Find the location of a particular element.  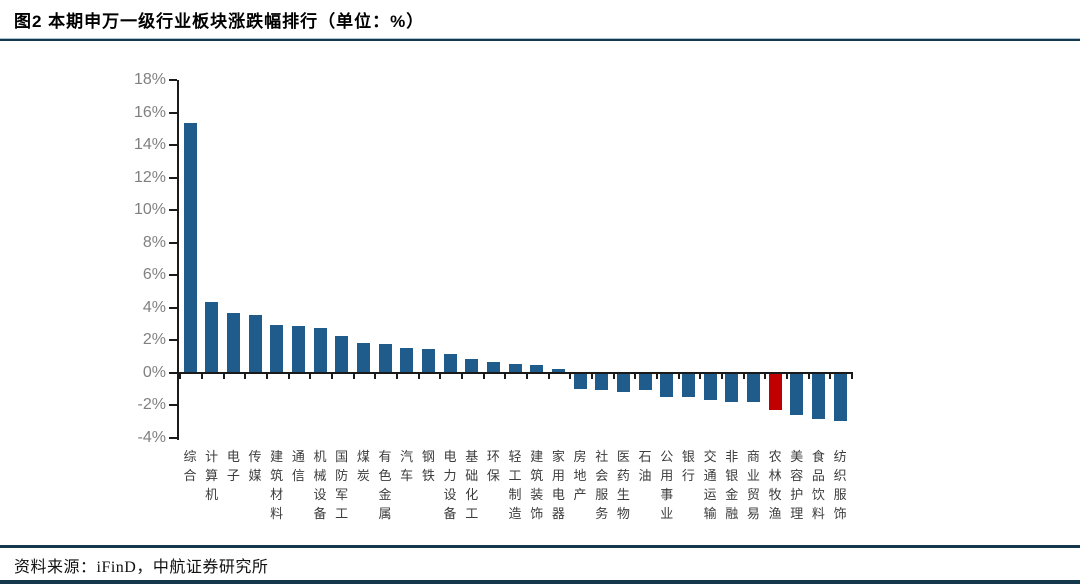

bar-汽车 is located at coordinates (407, 359).